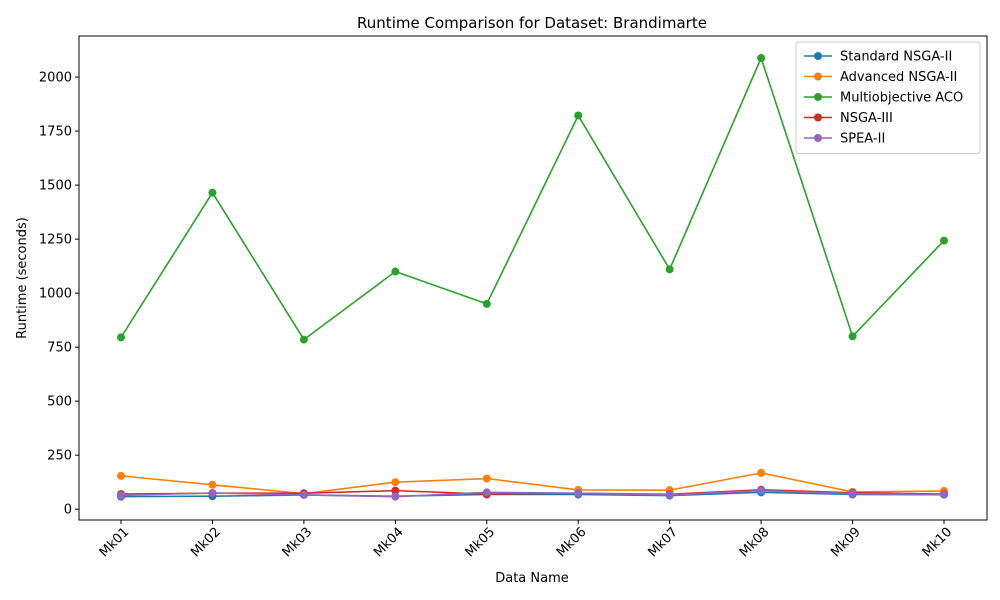 The image size is (1000, 600). Describe the element at coordinates (55, 132) in the screenshot. I see `y-tick-label: 1750` at that location.